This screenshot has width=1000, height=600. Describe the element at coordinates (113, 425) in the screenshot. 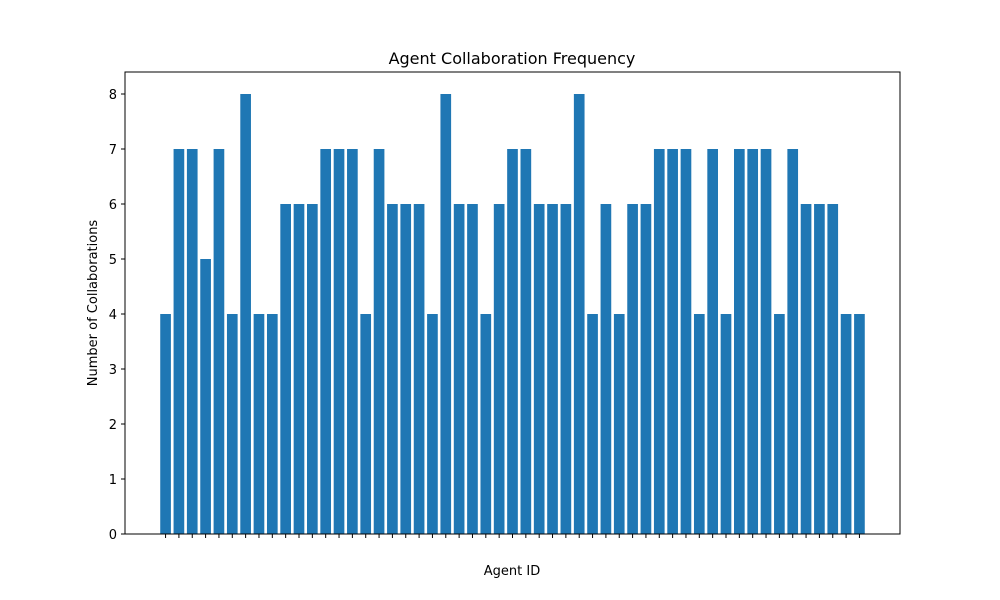

I see `y-tick-label: 2` at that location.